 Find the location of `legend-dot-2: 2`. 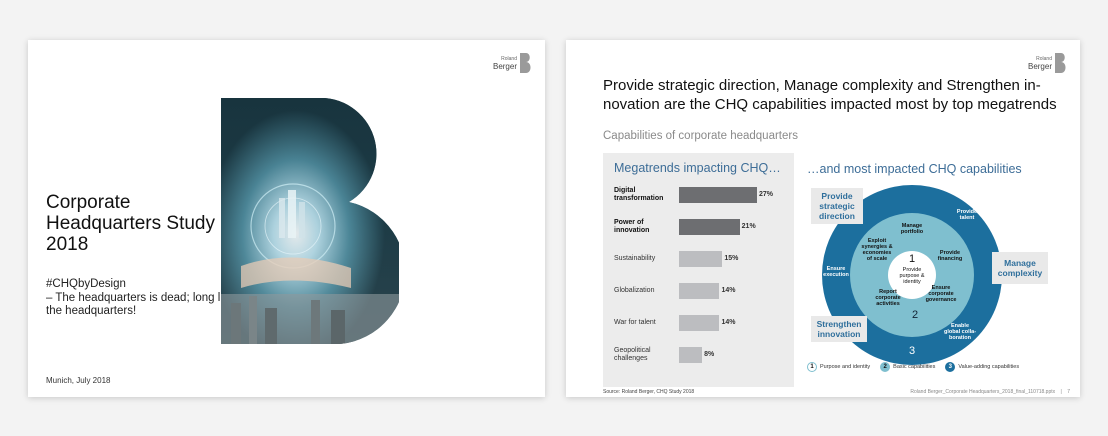

legend-dot-2: 2 is located at coordinates (885, 367).